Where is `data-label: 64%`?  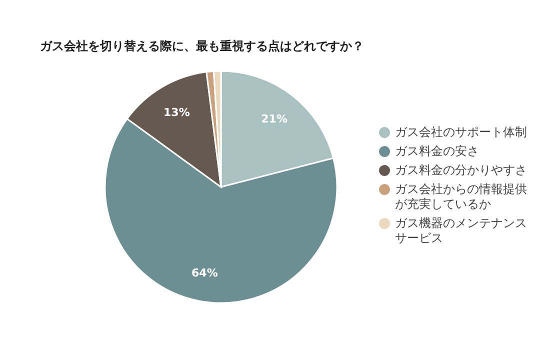 data-label: 64% is located at coordinates (205, 273).